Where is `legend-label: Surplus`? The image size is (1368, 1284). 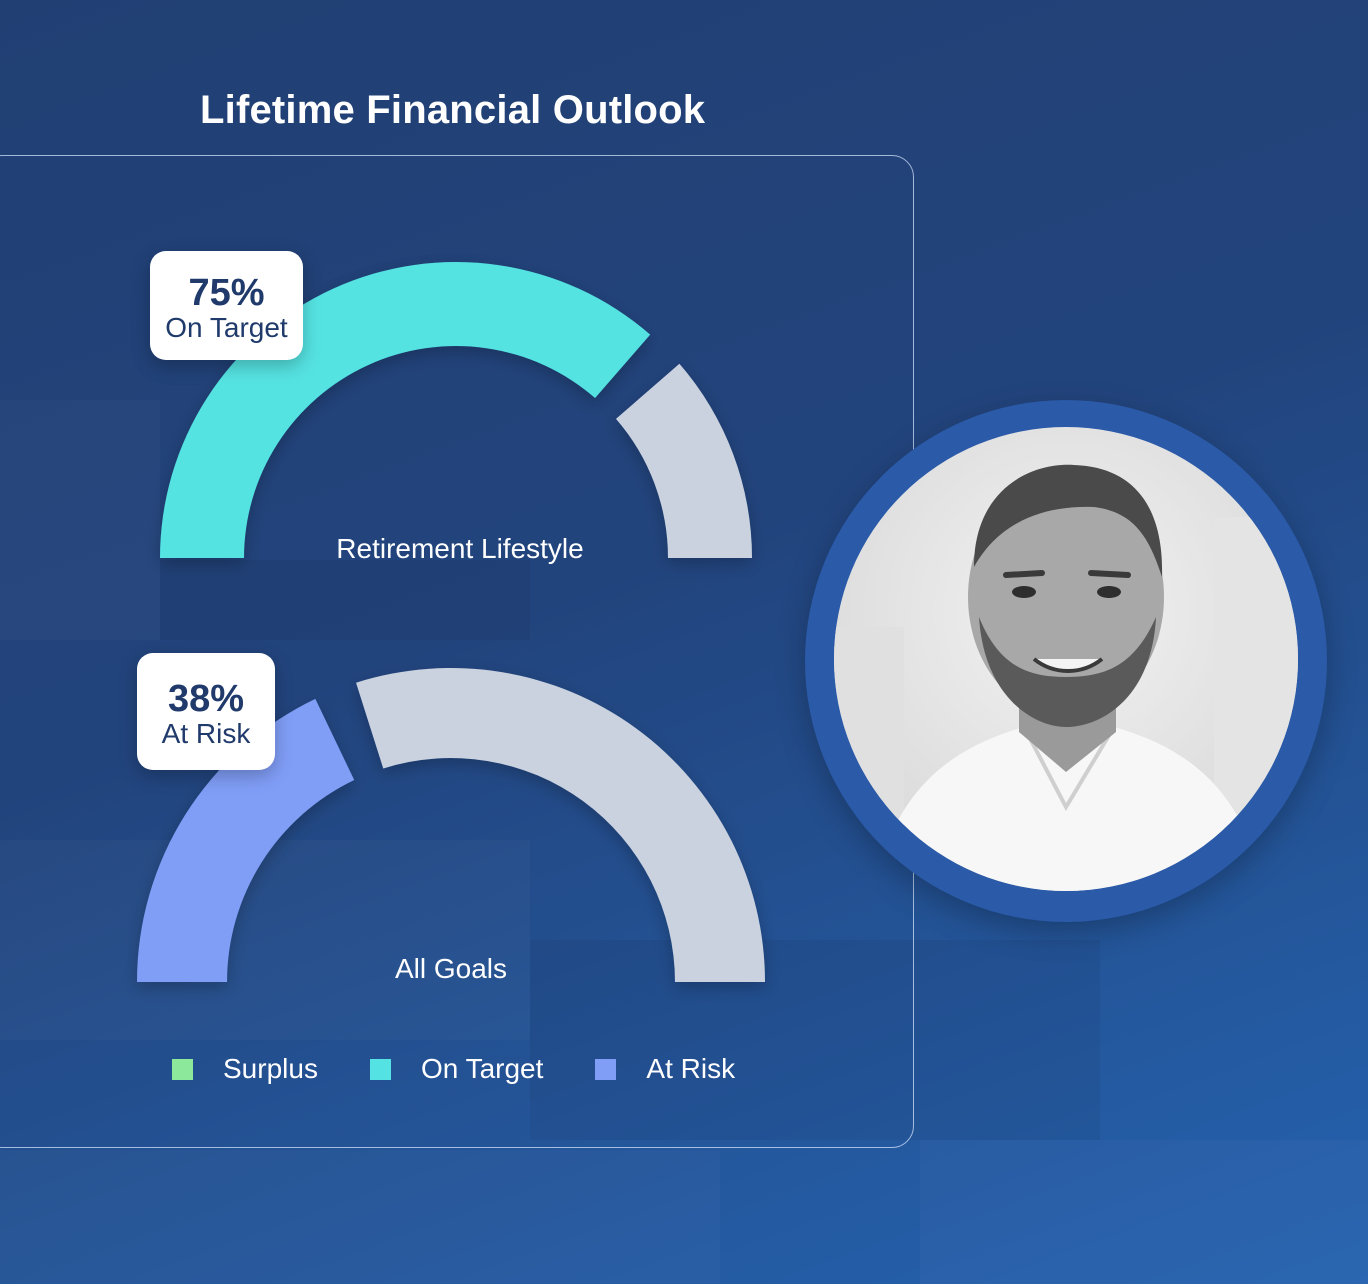
legend-label: Surplus is located at coordinates (270, 1068).